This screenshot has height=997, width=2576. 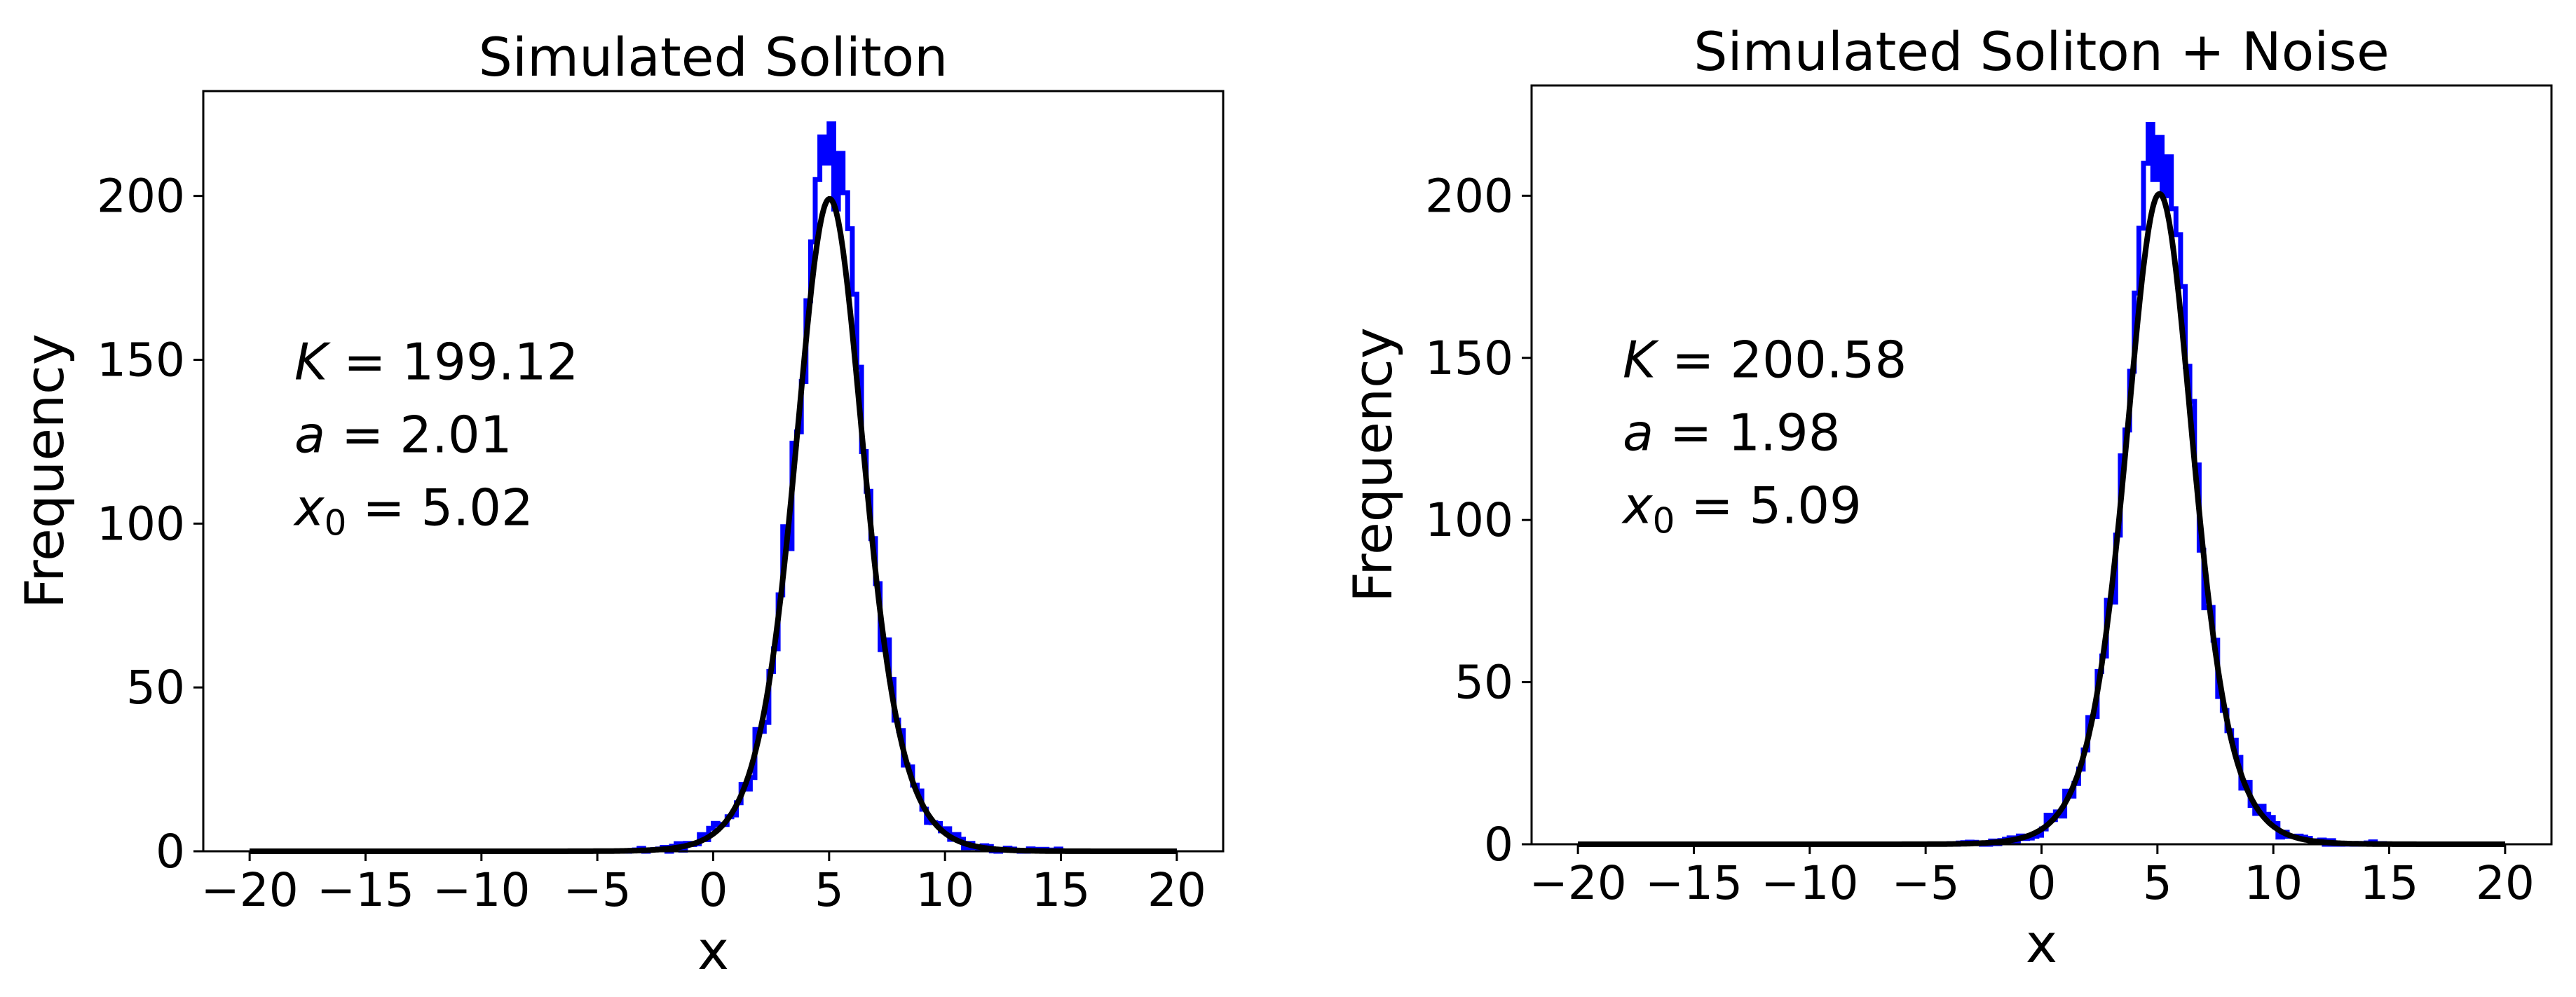 I want to click on fit-parameter-annotation: a = 1.98, so click(x=1732, y=433).